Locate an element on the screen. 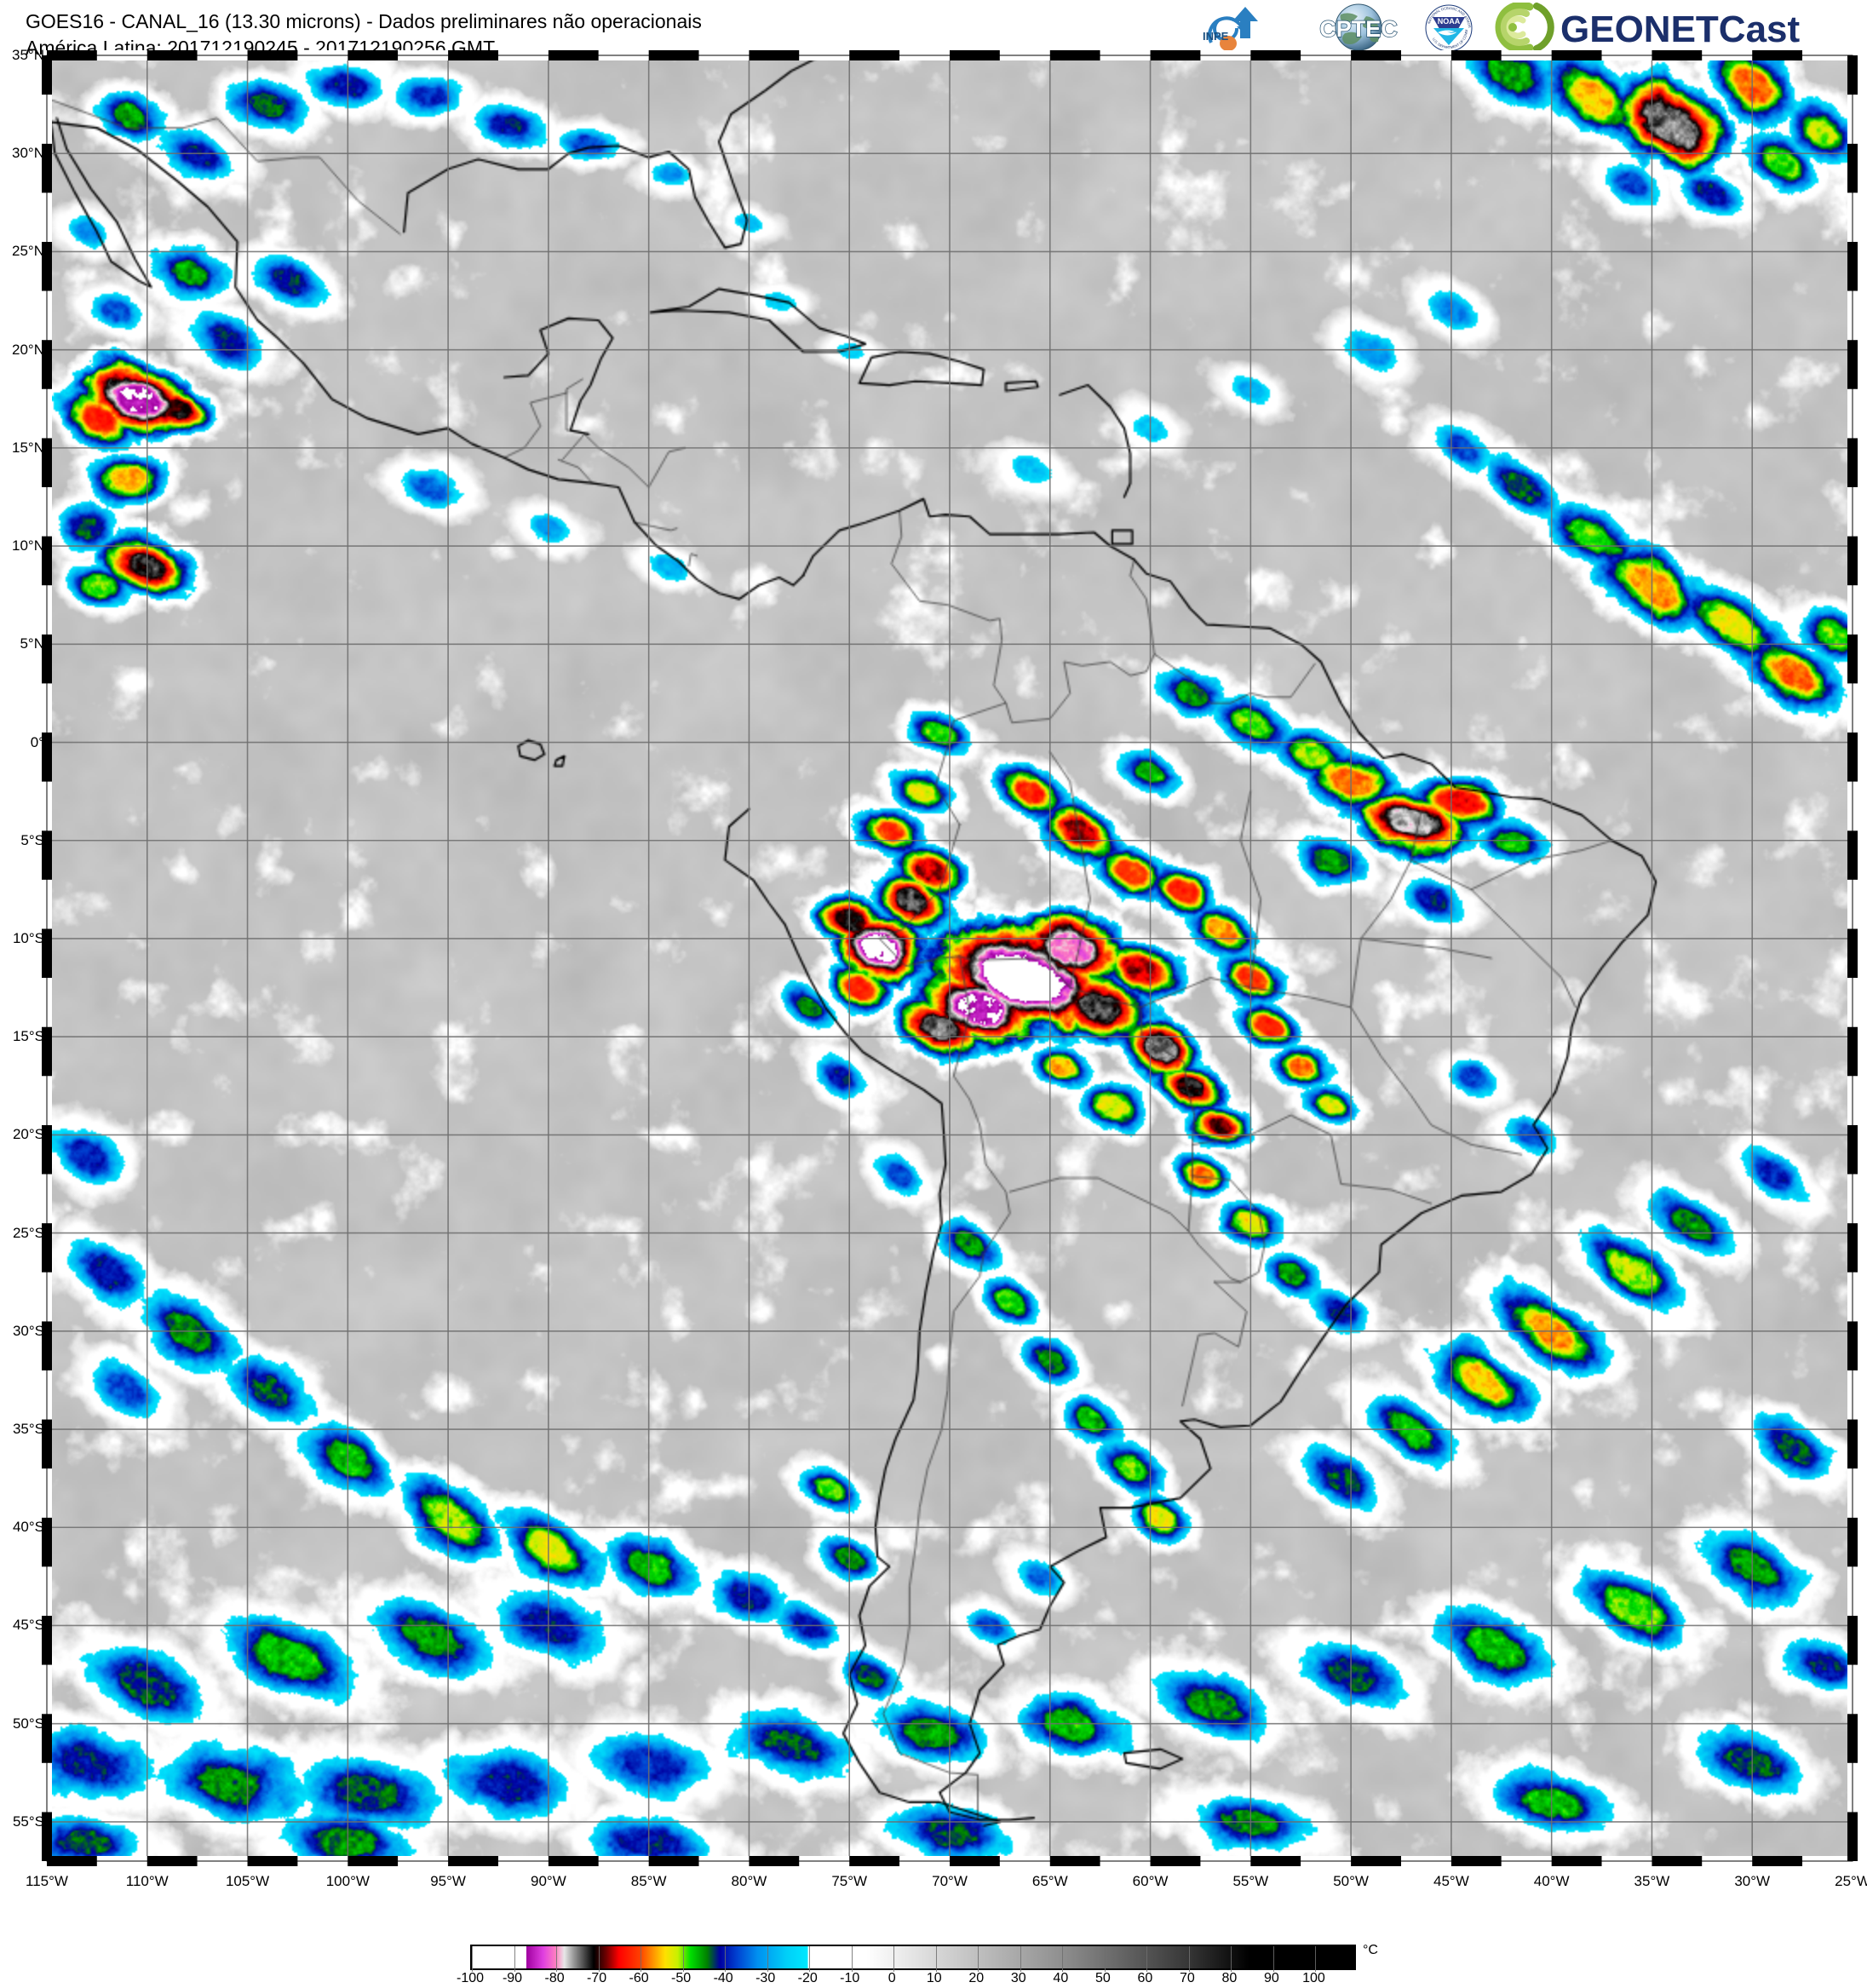 The image size is (1867, 1988). lat-tick-label: 10°S is located at coordinates (28, 938).